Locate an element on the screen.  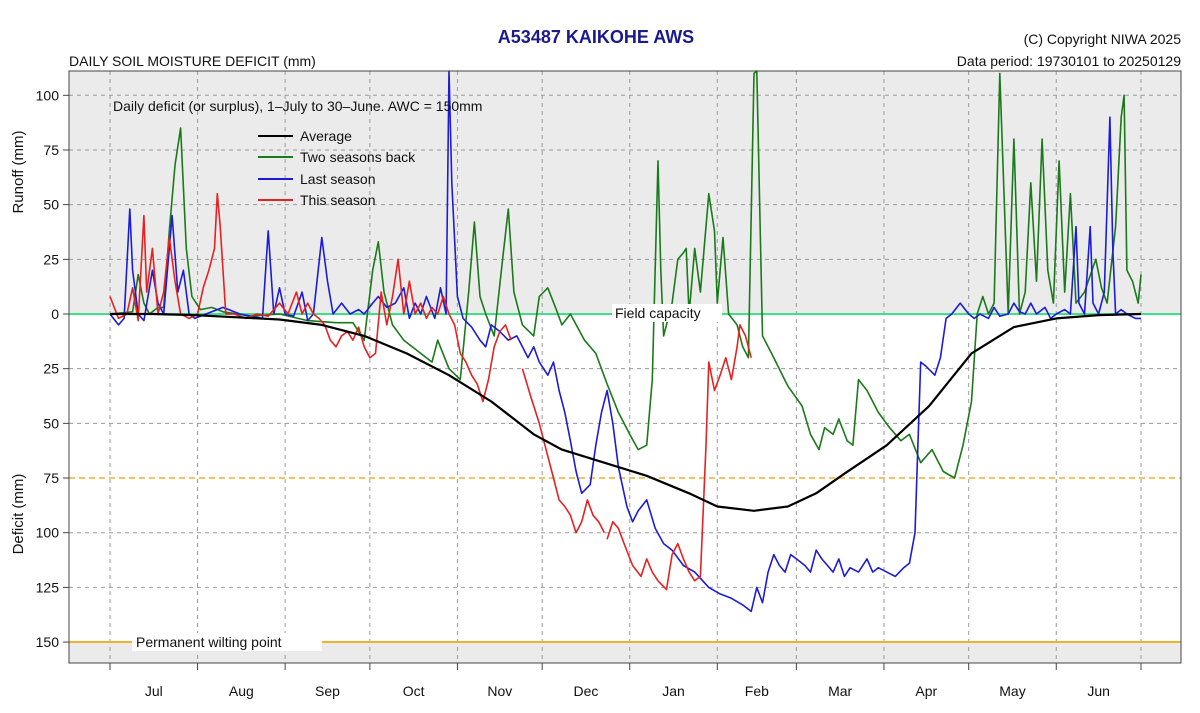
wilting-label-bg is located at coordinates (227, 642).